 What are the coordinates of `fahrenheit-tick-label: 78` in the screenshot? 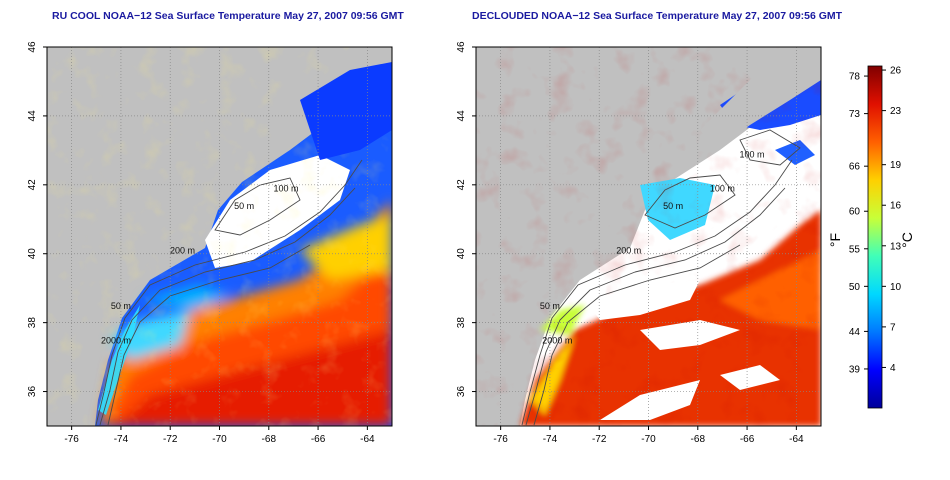 It's located at (855, 77).